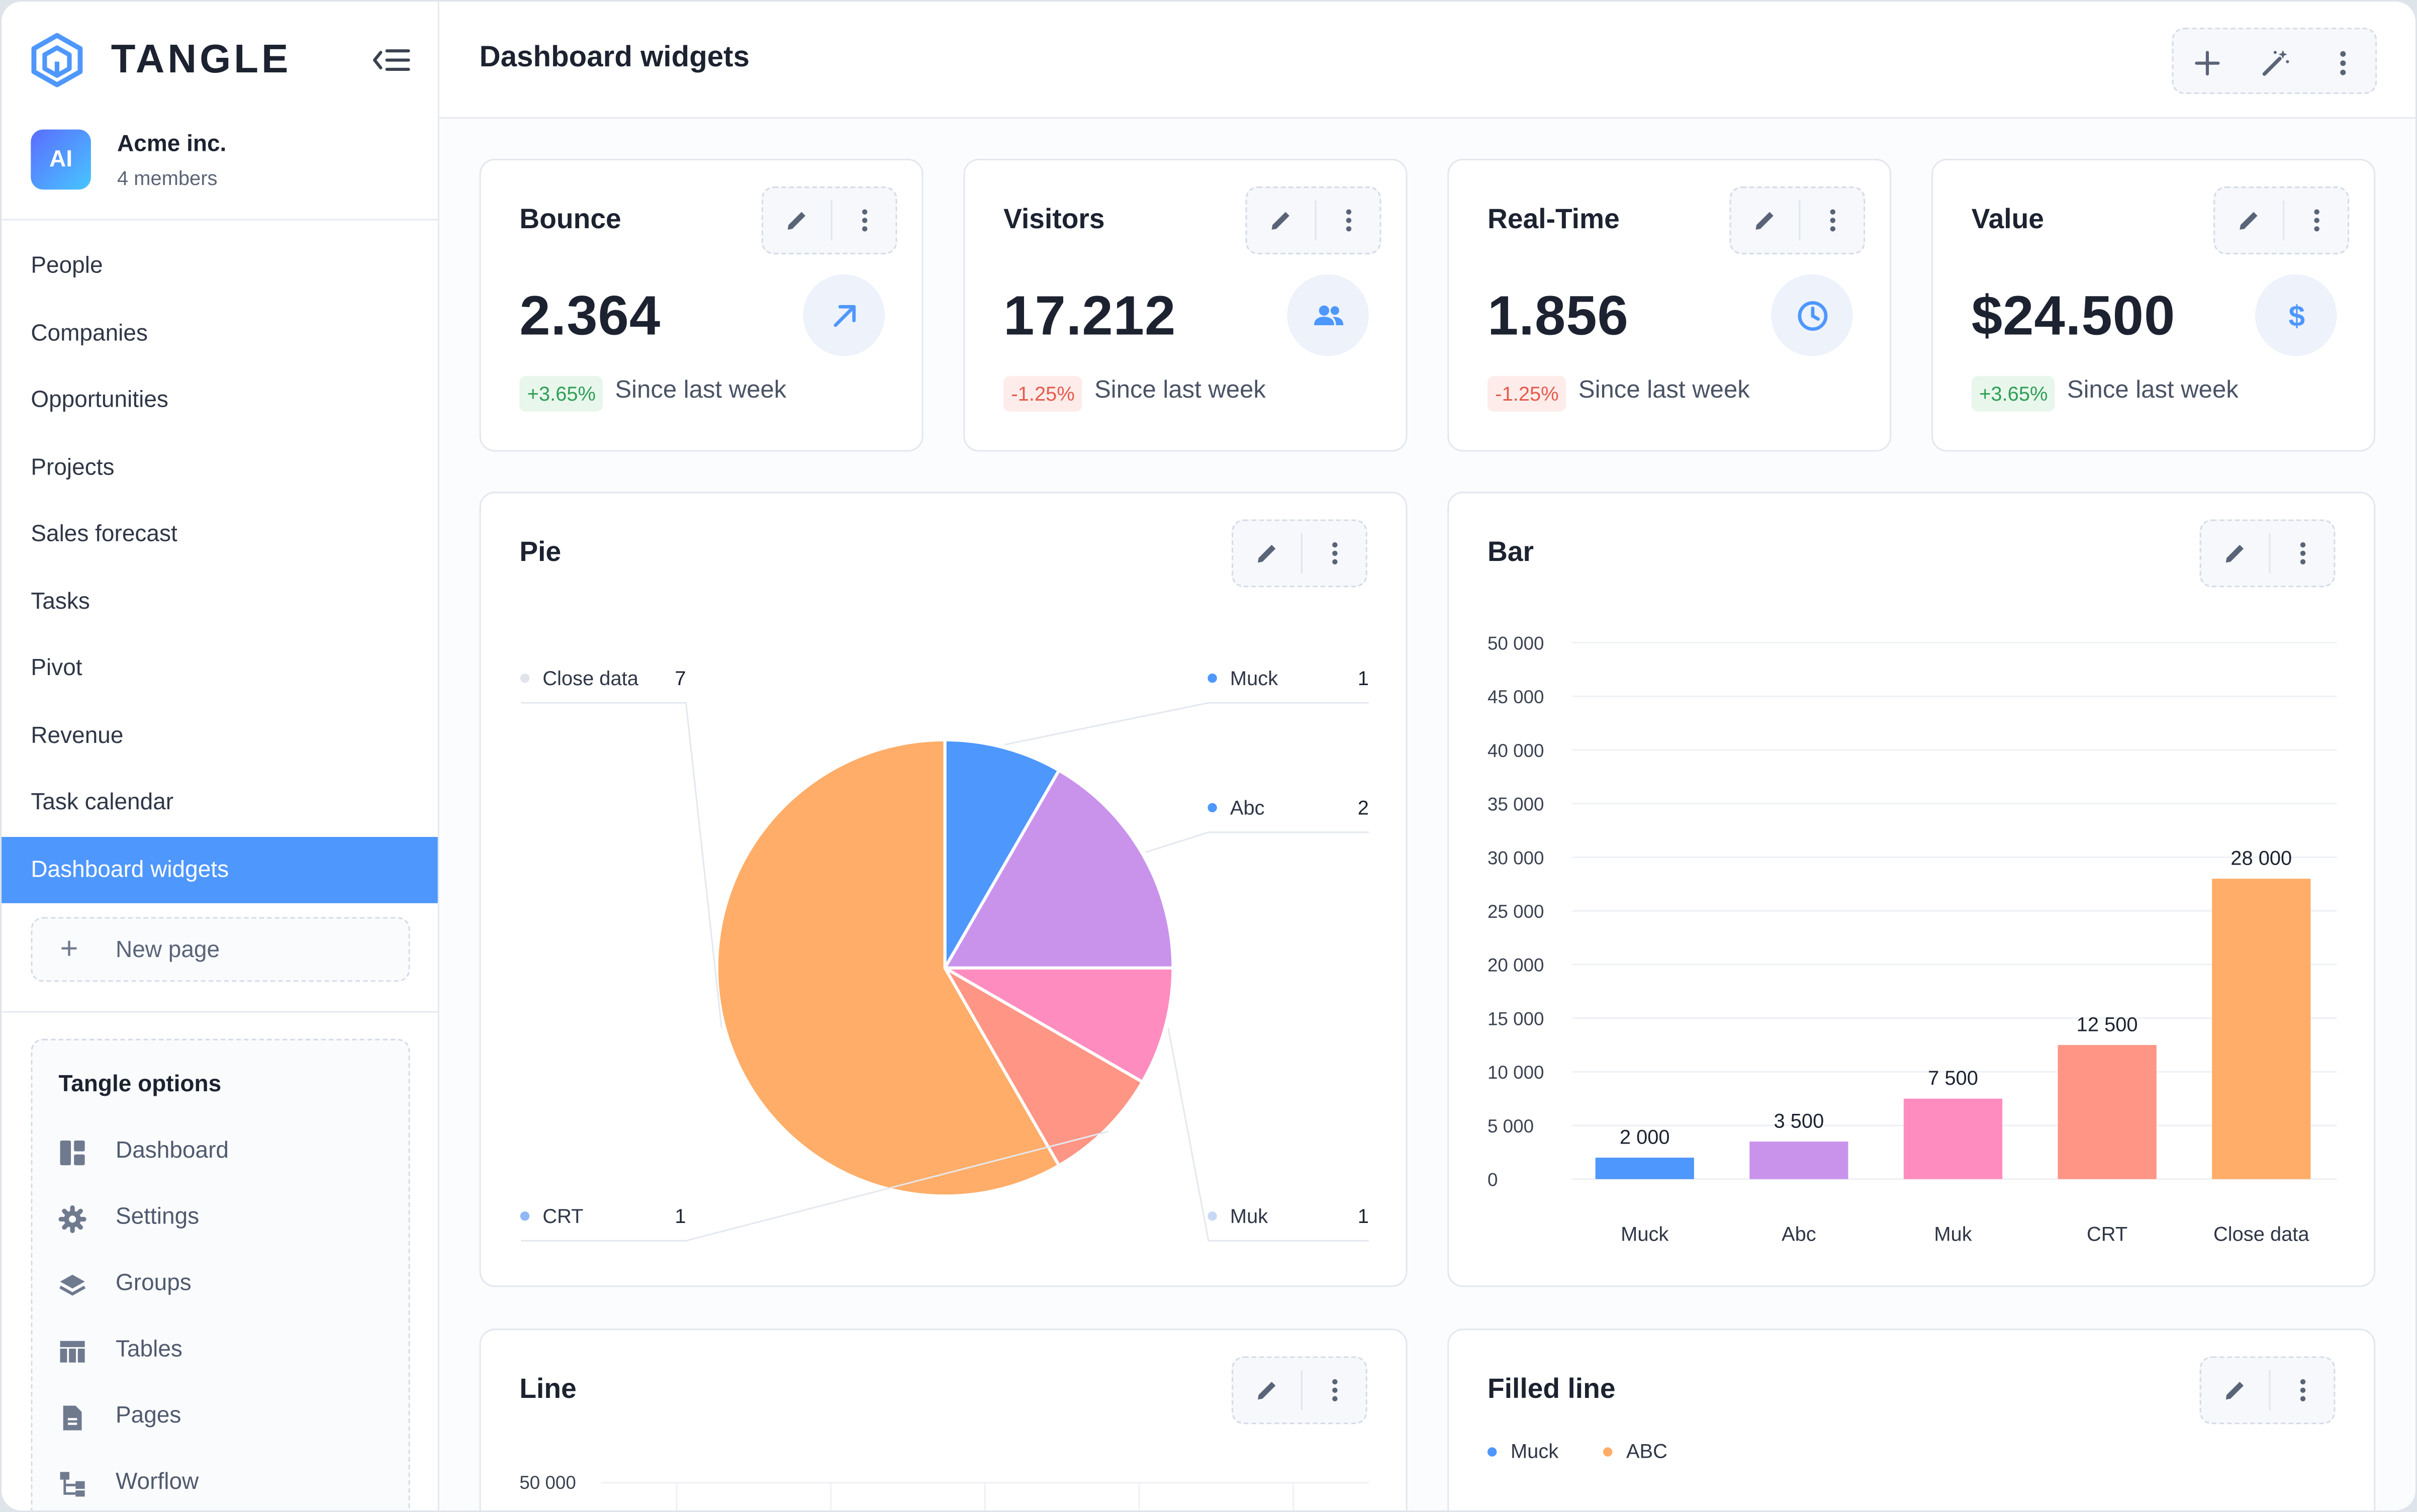 Image resolution: width=2417 pixels, height=1512 pixels. What do you see at coordinates (89, 333) in the screenshot?
I see `sidebar-item-companies: Companies` at bounding box center [89, 333].